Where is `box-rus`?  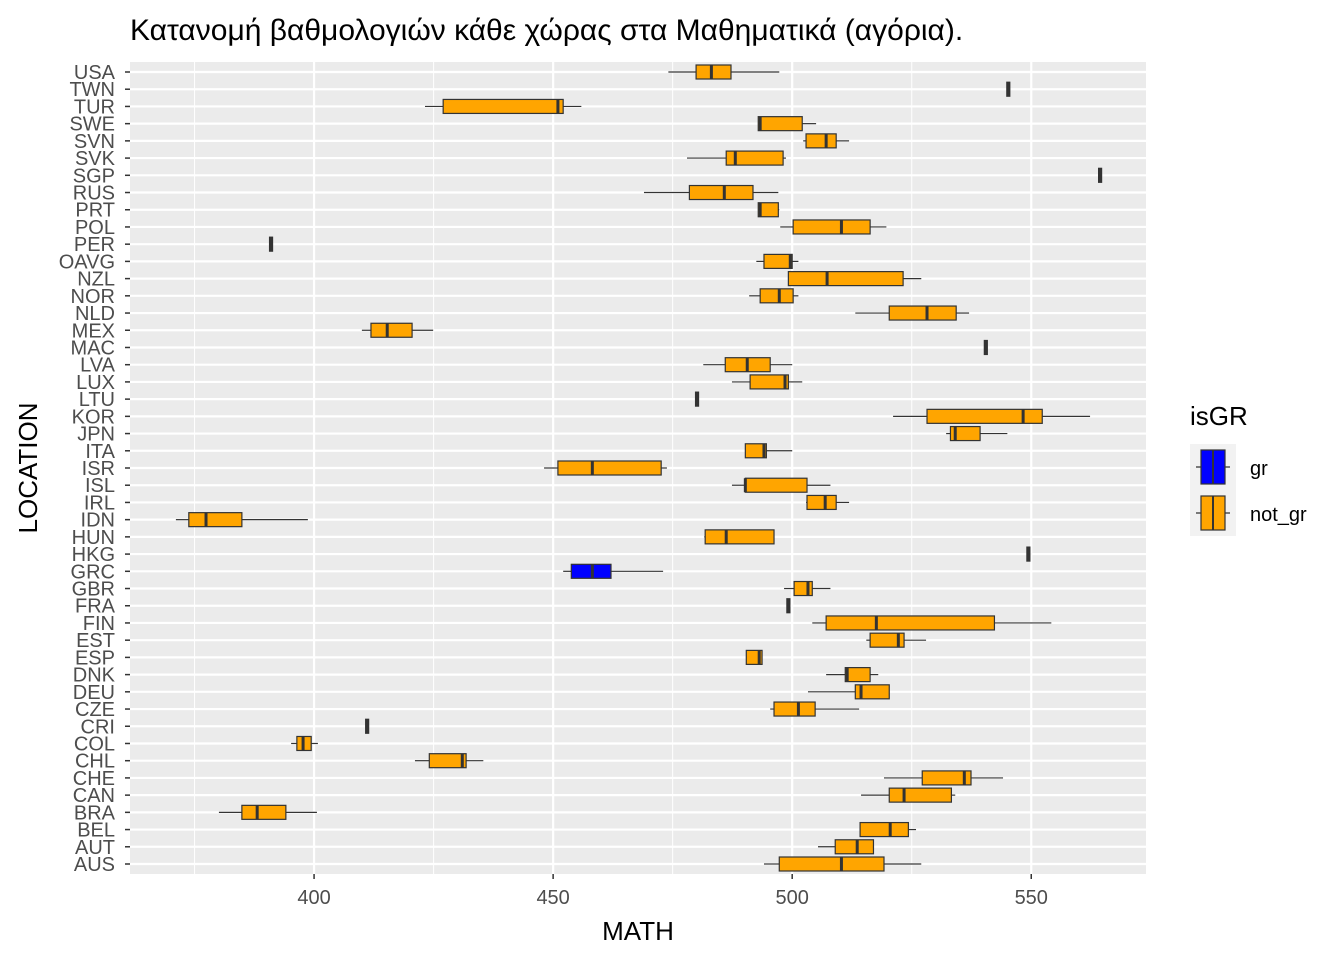
box-rus is located at coordinates (711, 192).